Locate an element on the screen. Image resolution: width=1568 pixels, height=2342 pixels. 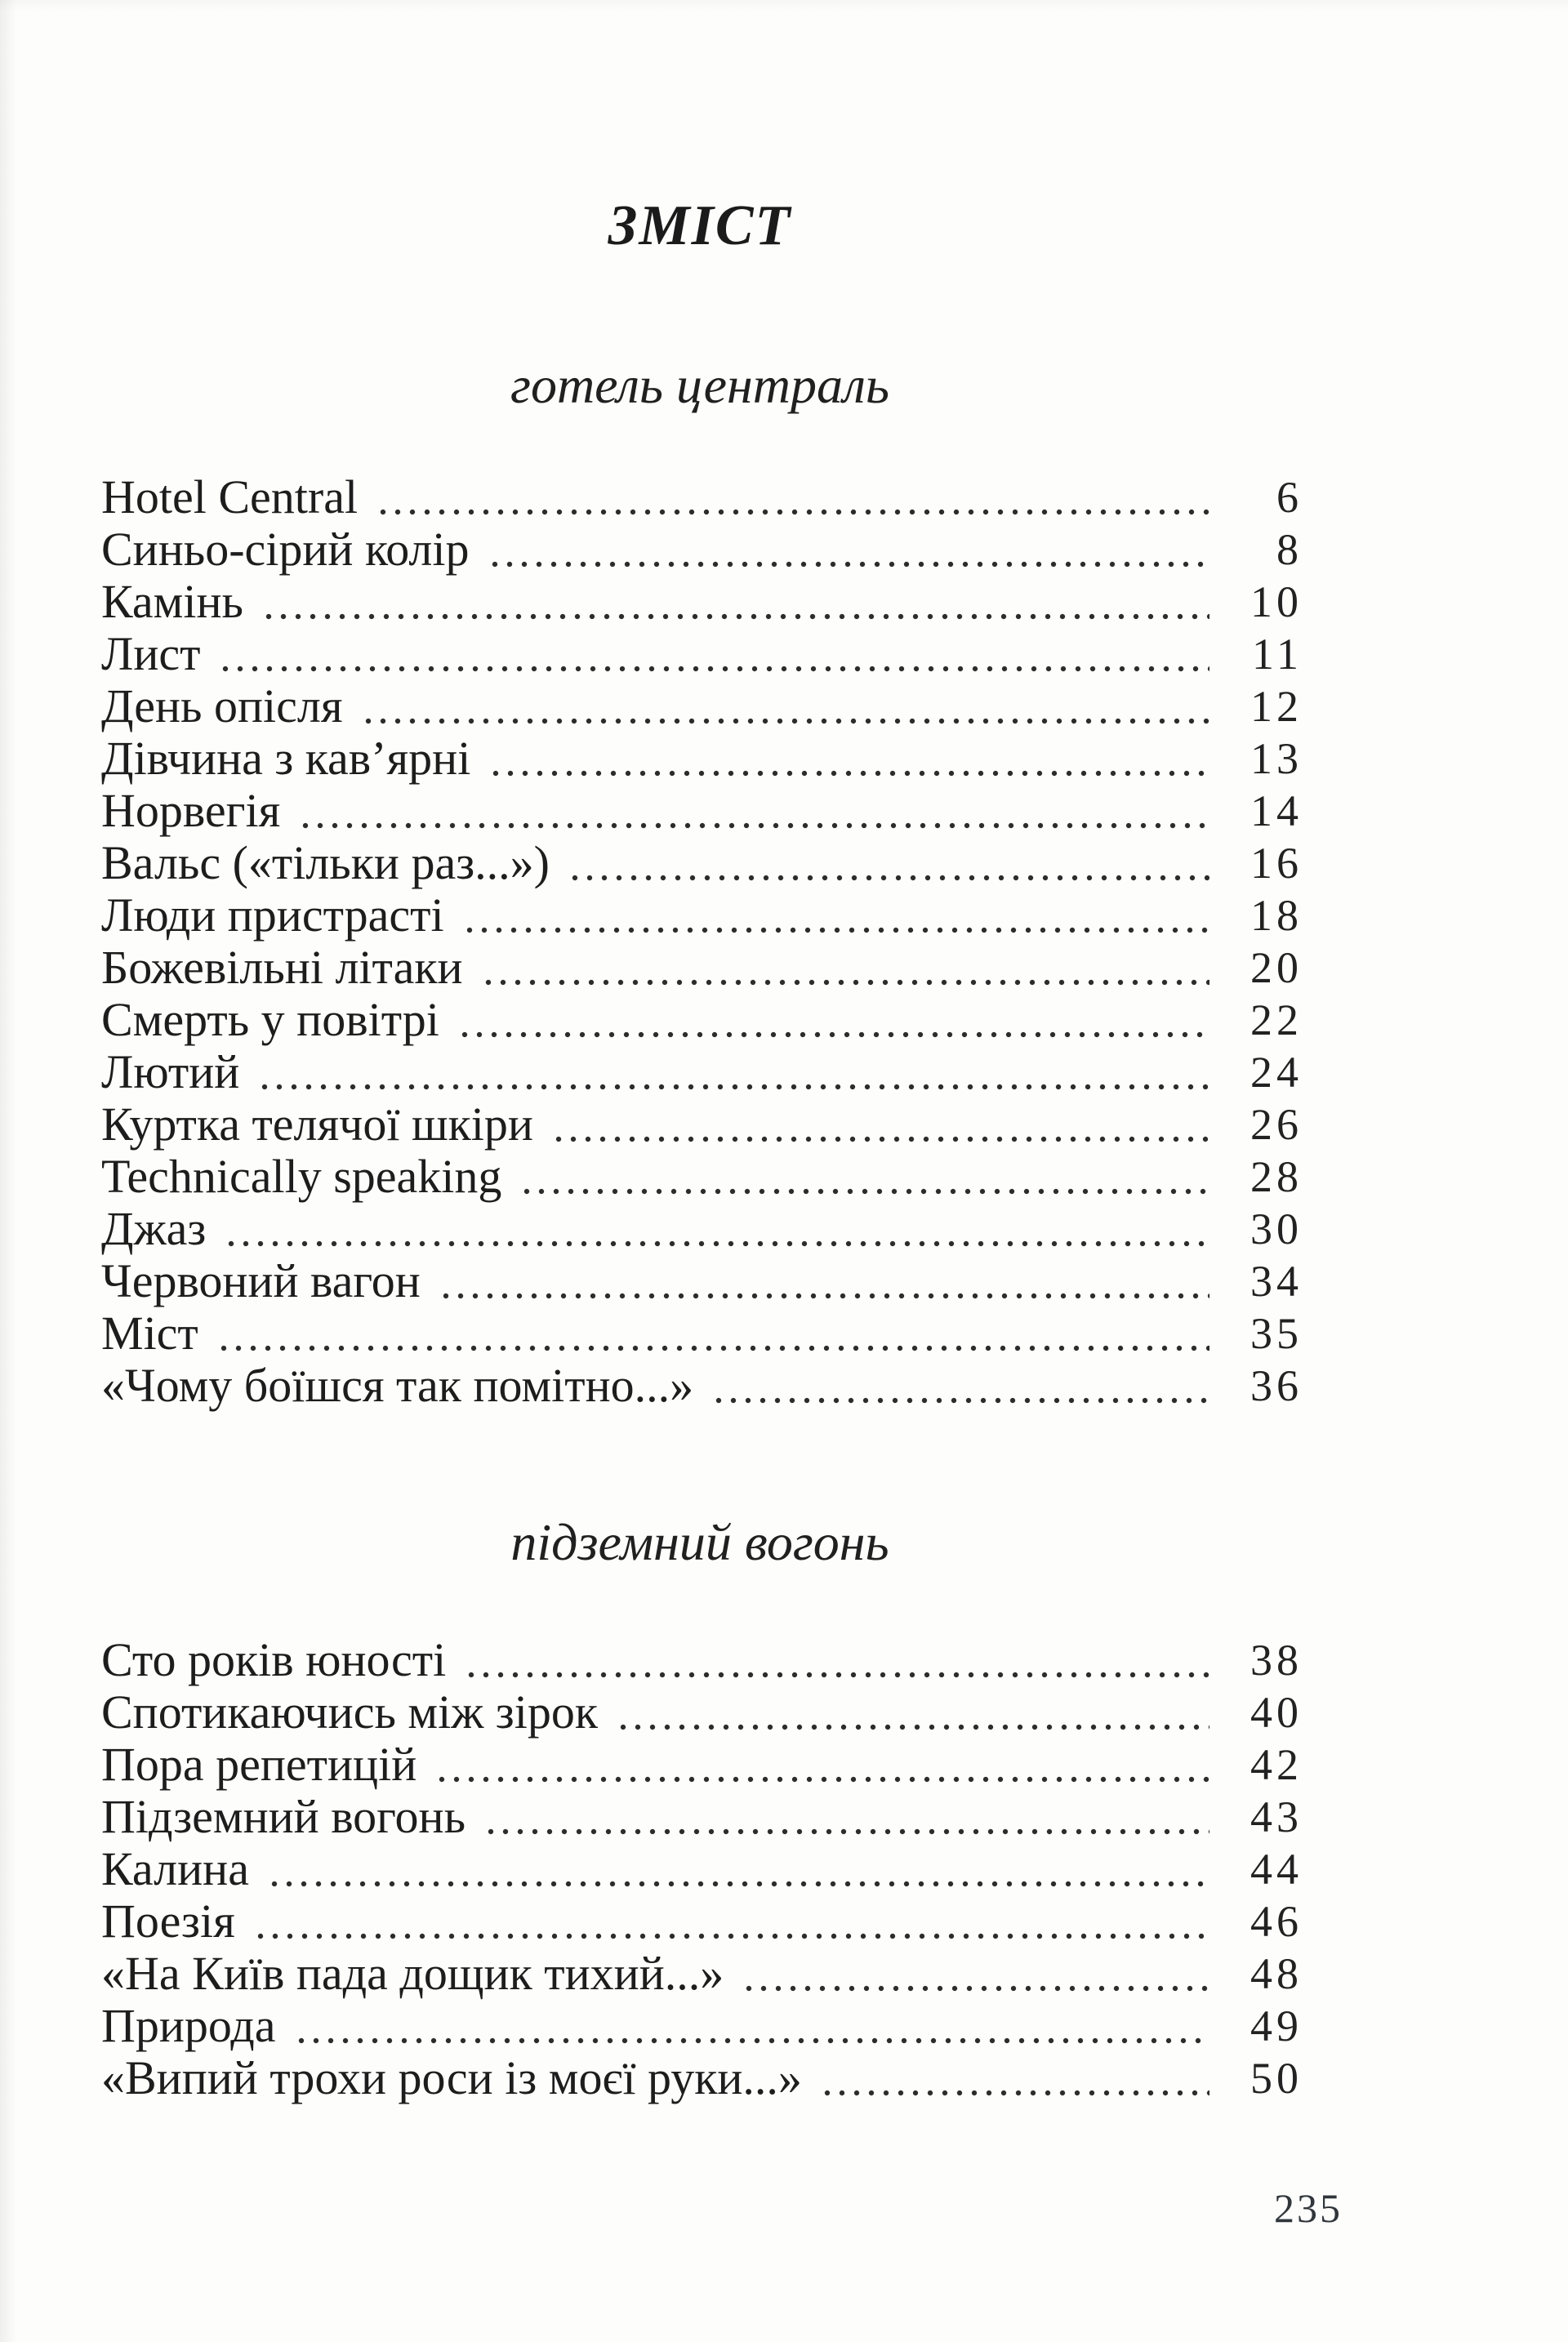
toc-entry: Підземний вогонь 43 is located at coordinates (699, 1817).